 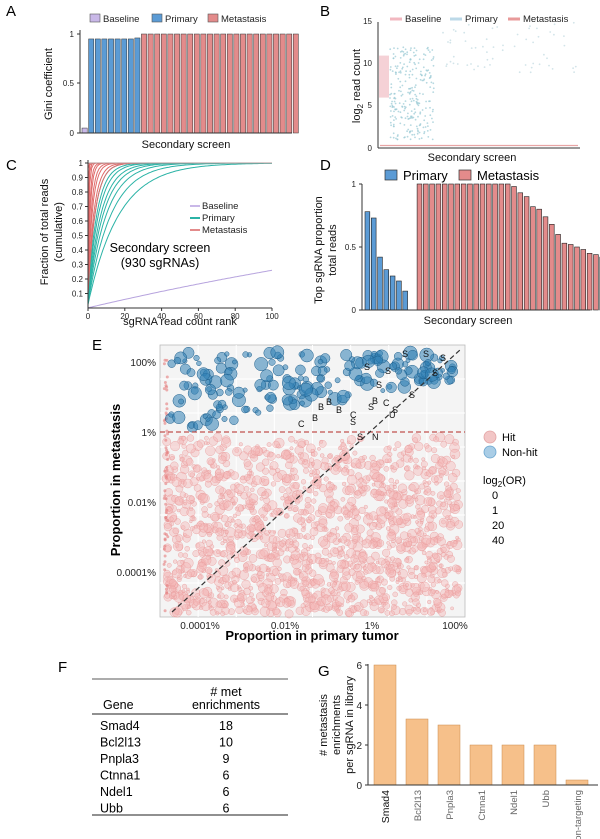 I want to click on table-header-count-1: # met, so click(x=226, y=692).